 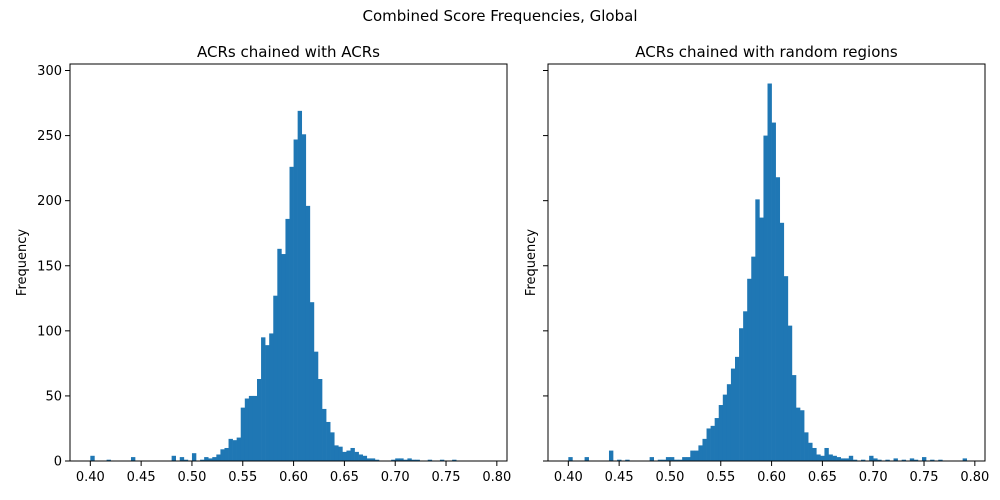 I want to click on y-tick-label: 300, so click(x=49, y=71).